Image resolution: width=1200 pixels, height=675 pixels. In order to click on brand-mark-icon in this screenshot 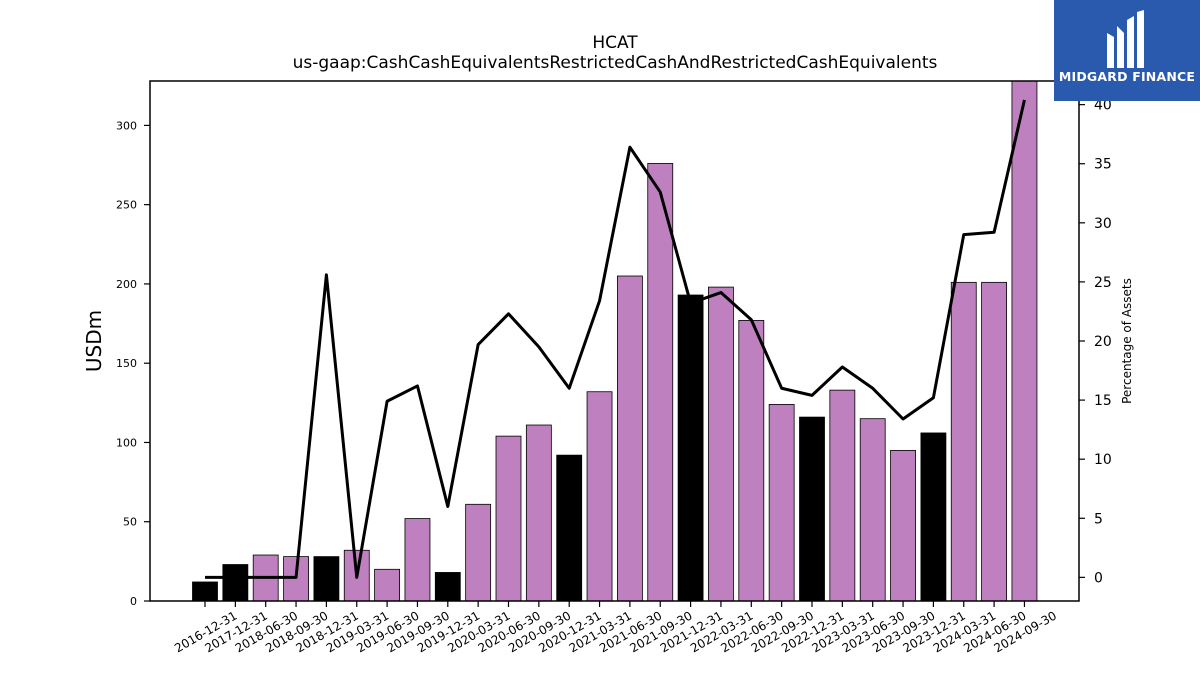, I will do `click(1125, 39)`.